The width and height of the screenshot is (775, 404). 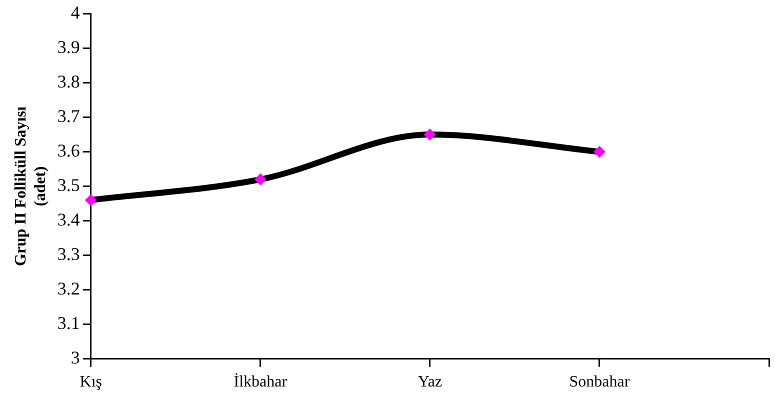 What do you see at coordinates (68, 82) in the screenshot?
I see `y-tick-label: 3.8` at bounding box center [68, 82].